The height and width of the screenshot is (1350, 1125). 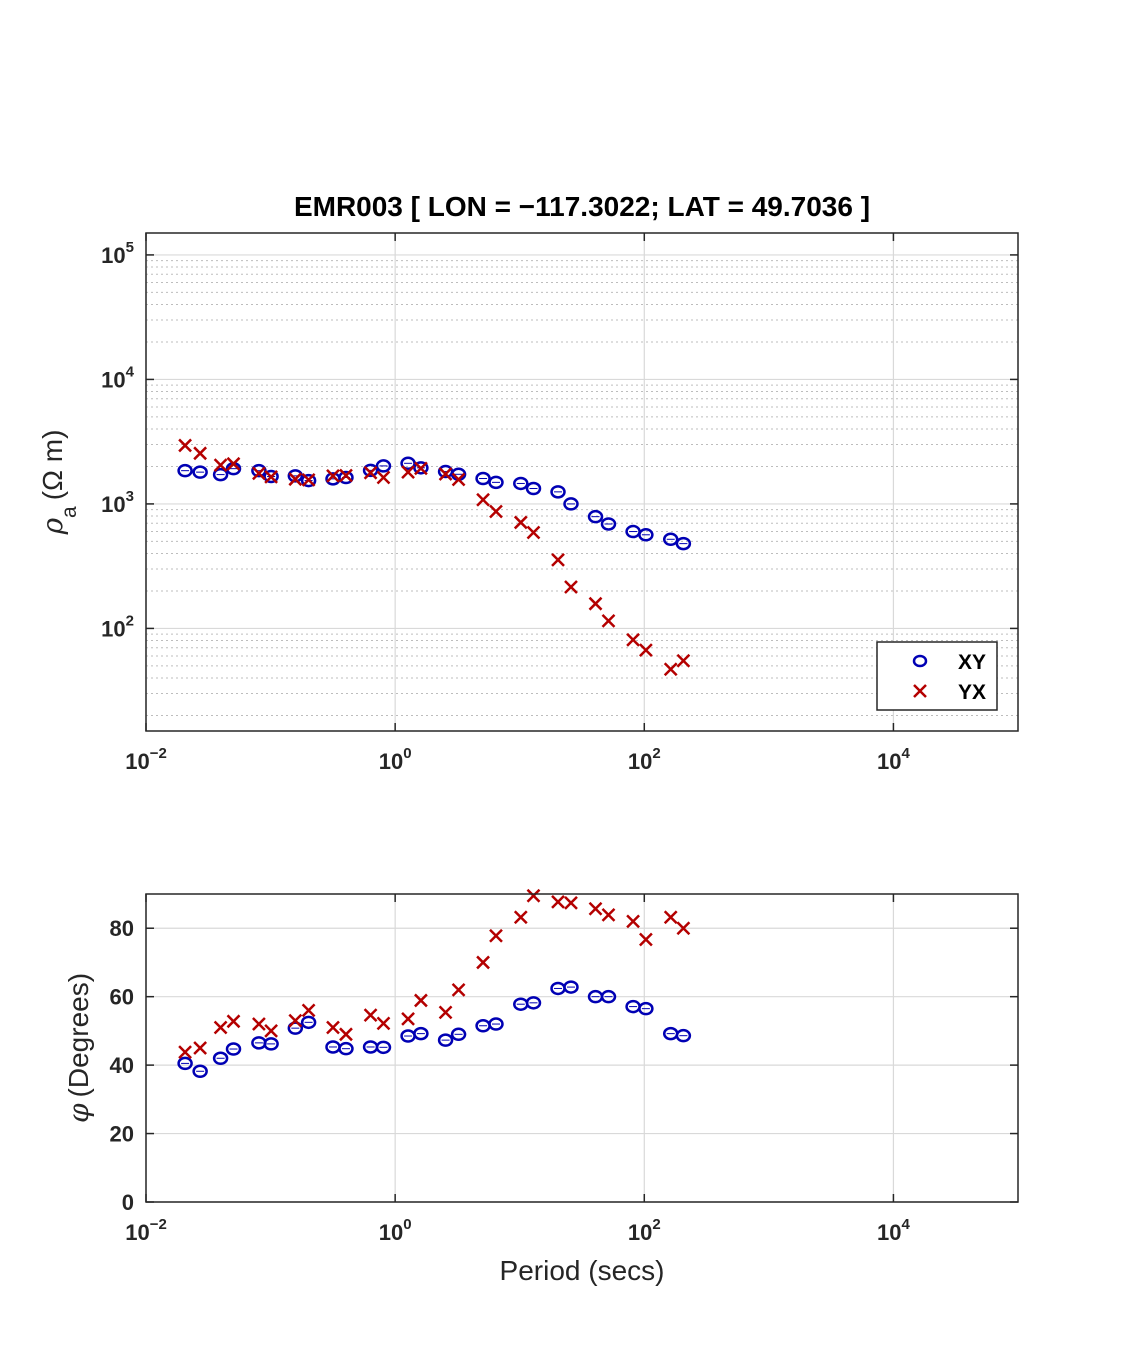 I want to click on resistivity-y-tick-label: 10⁴, so click(x=117, y=377).